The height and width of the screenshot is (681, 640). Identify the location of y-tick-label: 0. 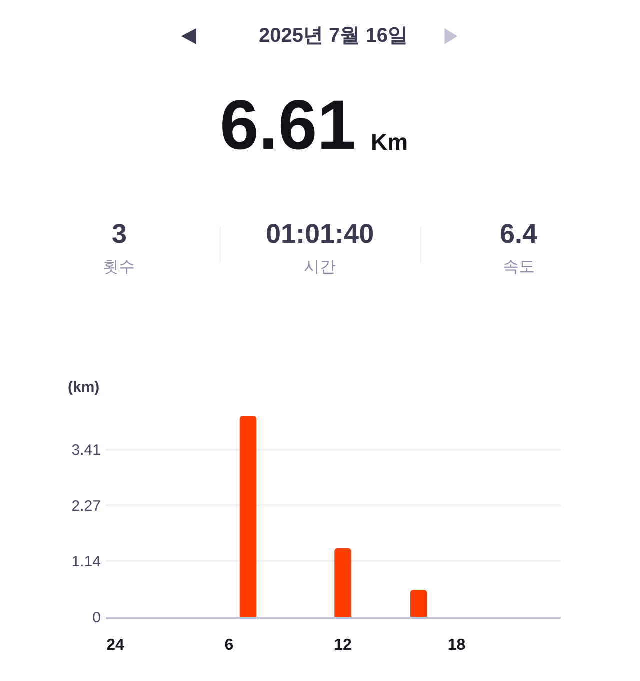
(96, 617).